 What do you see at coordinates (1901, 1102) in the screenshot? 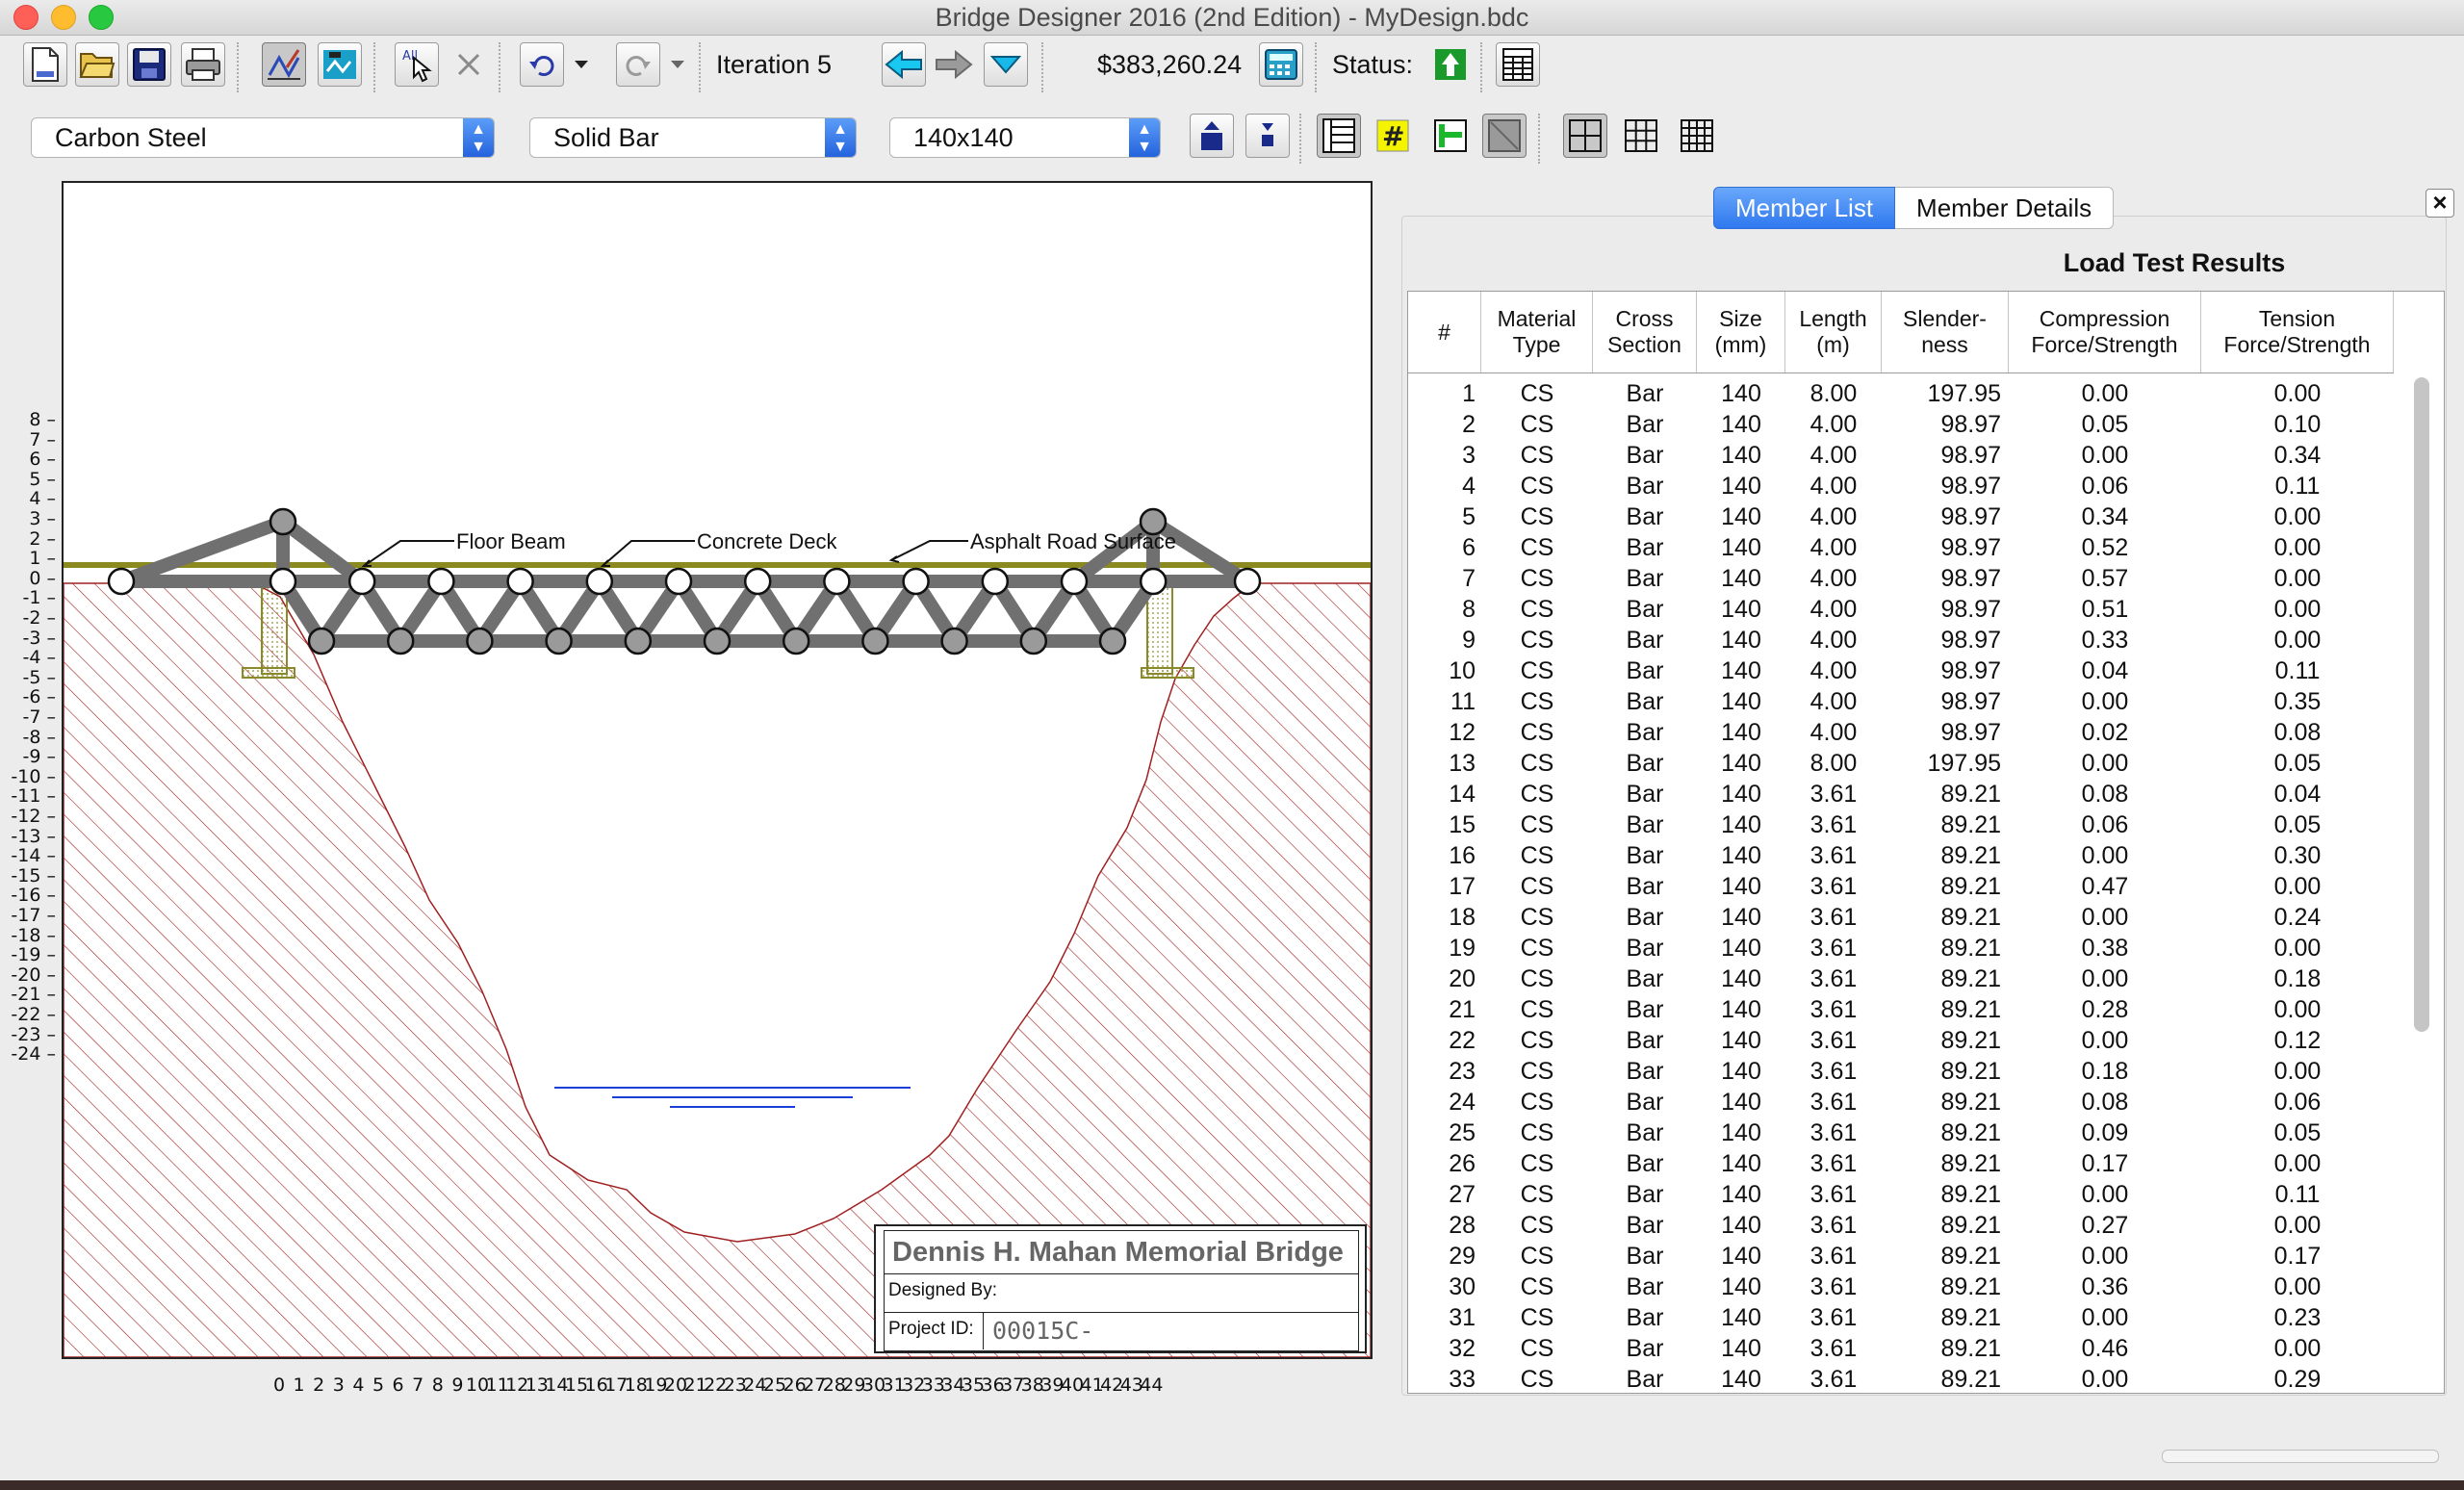
I see `table-row: 24 CS Bar 140 3.61 89.21 0.08 0.06` at bounding box center [1901, 1102].